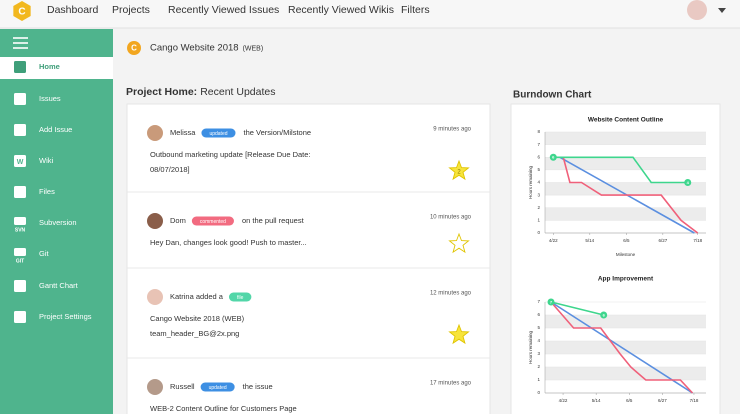  Describe the element at coordinates (183, 132) in the screenshot. I see `user-name: Melissa` at that location.